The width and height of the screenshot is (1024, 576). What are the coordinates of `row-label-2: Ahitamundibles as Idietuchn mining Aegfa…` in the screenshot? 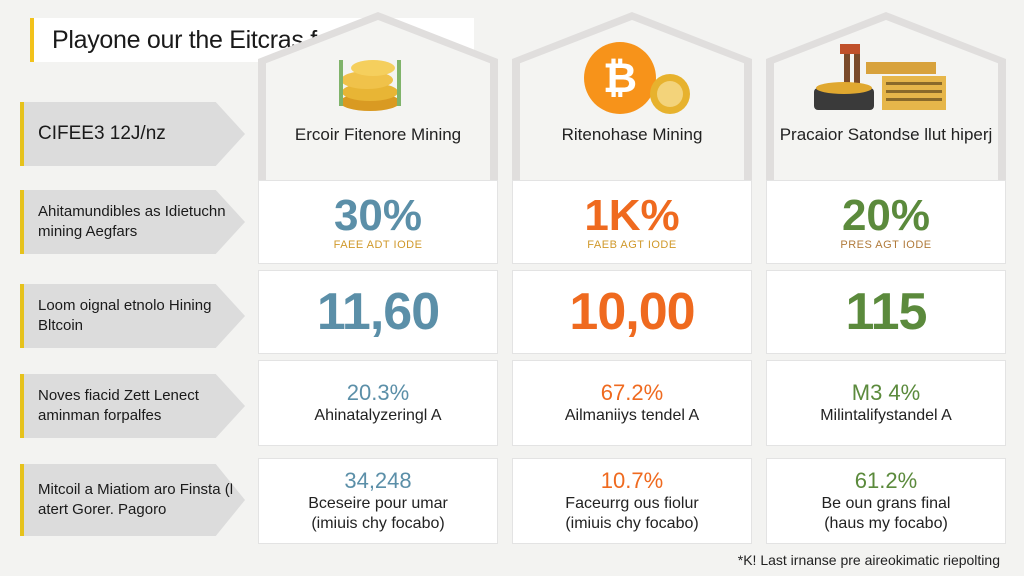 It's located at (132, 222).